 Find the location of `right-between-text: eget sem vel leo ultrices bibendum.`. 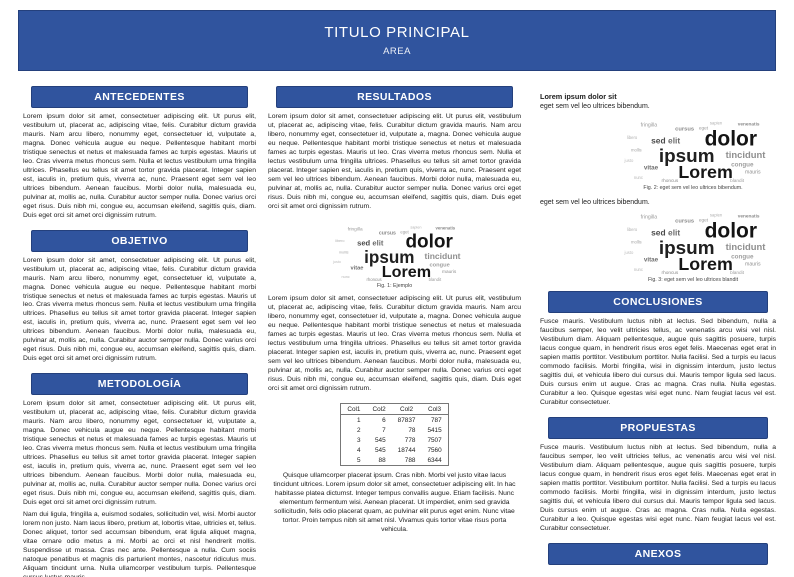

right-between-text: eget sem vel leo ultrices bibendum. is located at coordinates (595, 203).